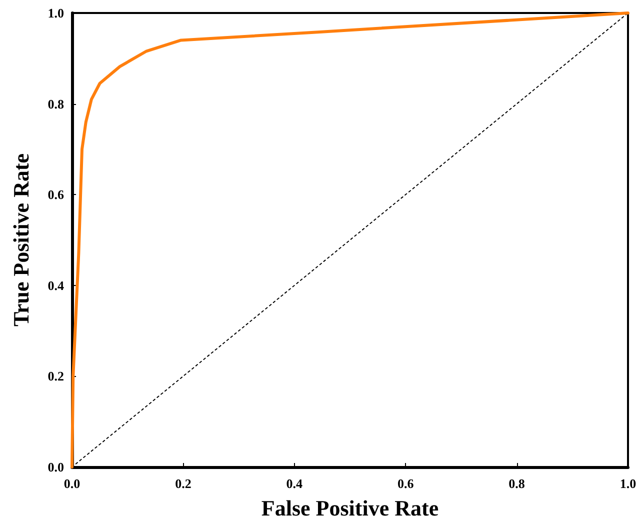  I want to click on y-axis-title: True Positive Rate, so click(21, 240).